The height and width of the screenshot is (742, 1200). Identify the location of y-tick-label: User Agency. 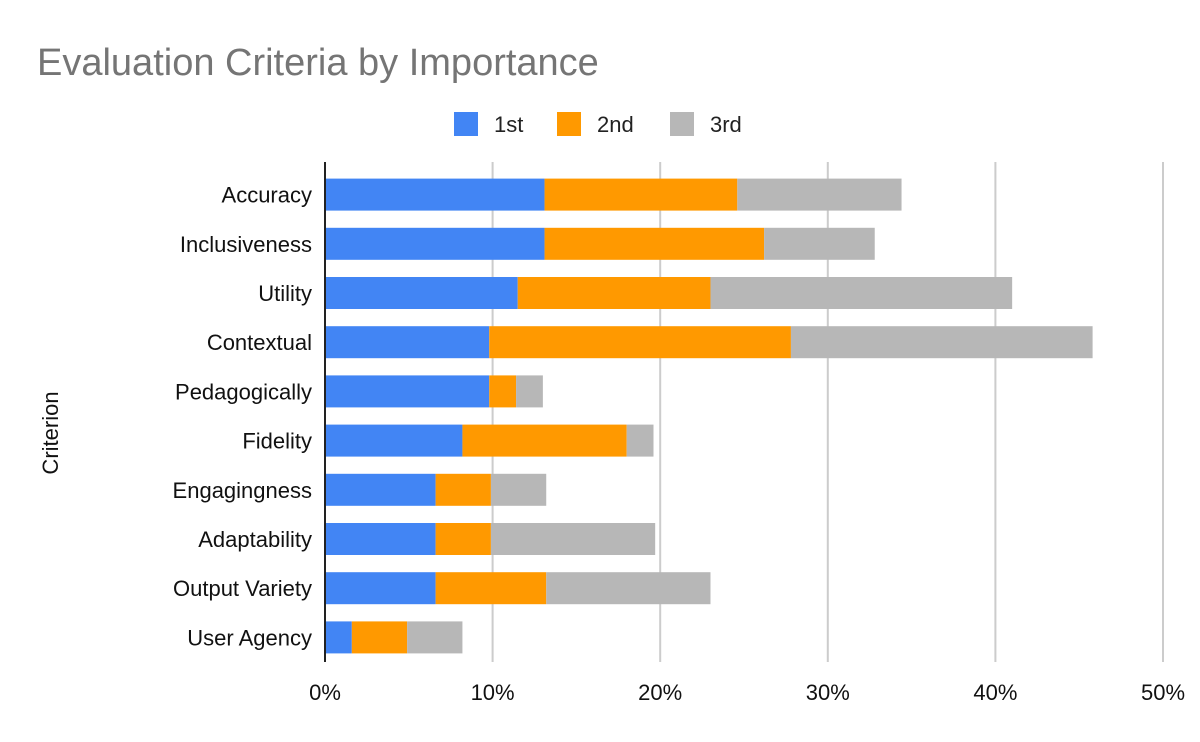
(249, 637).